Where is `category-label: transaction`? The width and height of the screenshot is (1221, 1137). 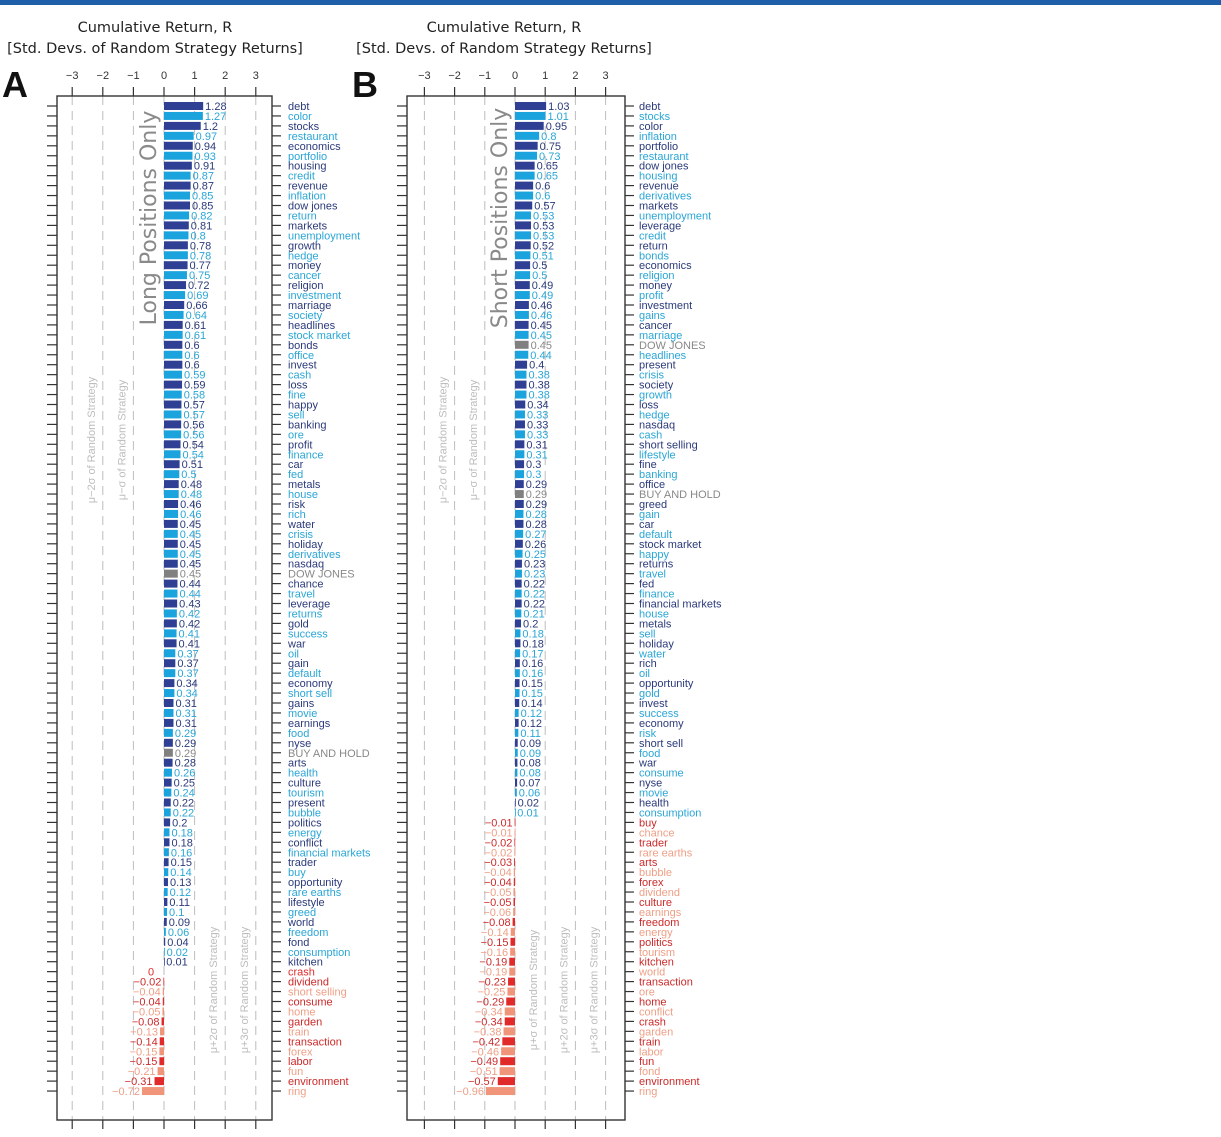 category-label: transaction is located at coordinates (315, 1042).